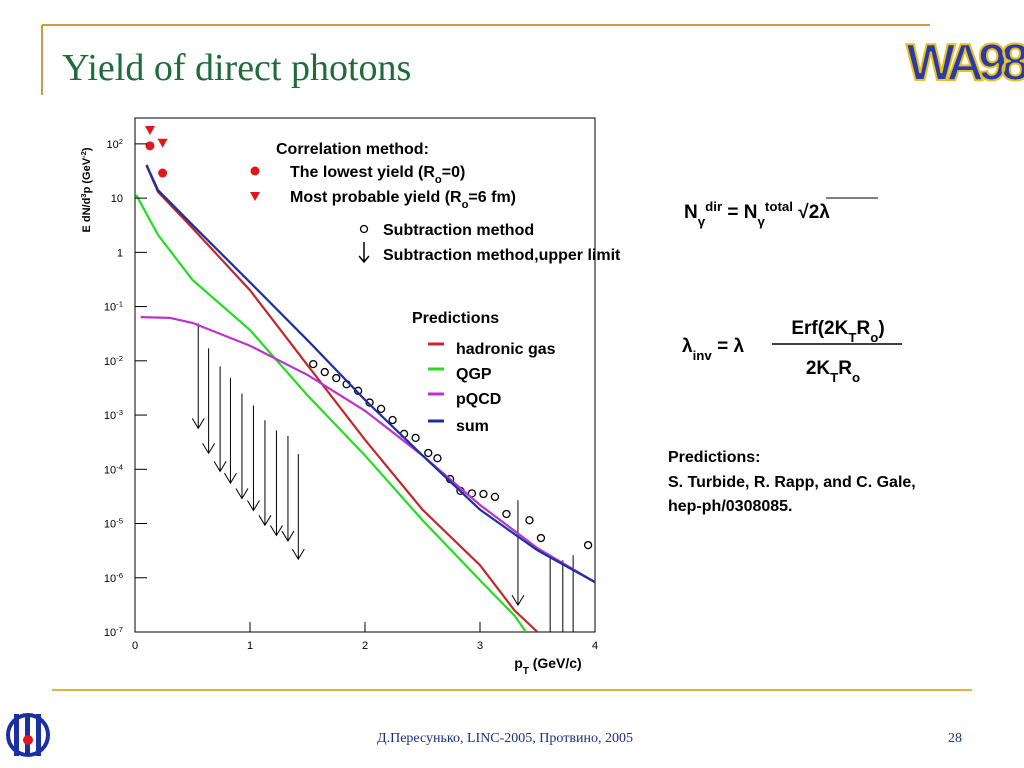 Image resolution: width=1024 pixels, height=768 pixels. I want to click on y-tick-label: 1, so click(120, 253).